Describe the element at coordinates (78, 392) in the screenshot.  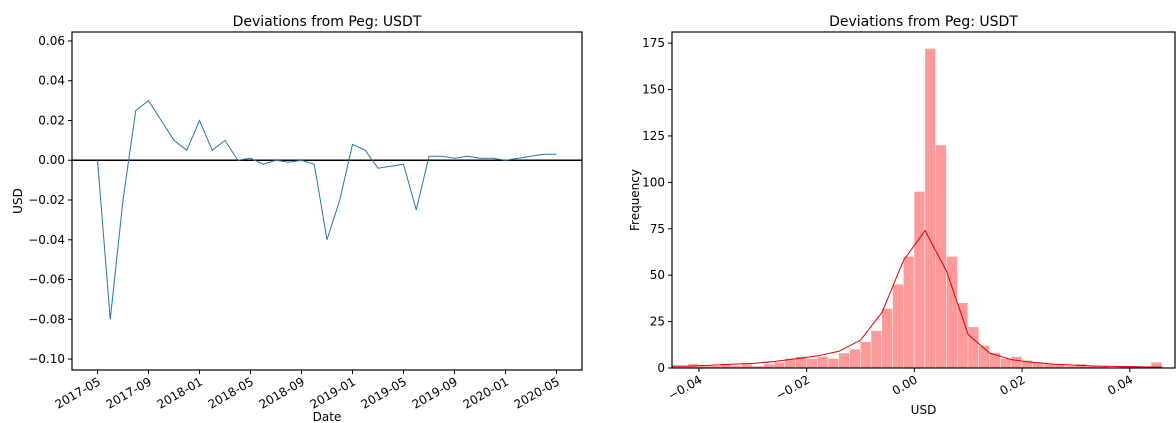
I see `x-tick-label: 2017-05` at that location.